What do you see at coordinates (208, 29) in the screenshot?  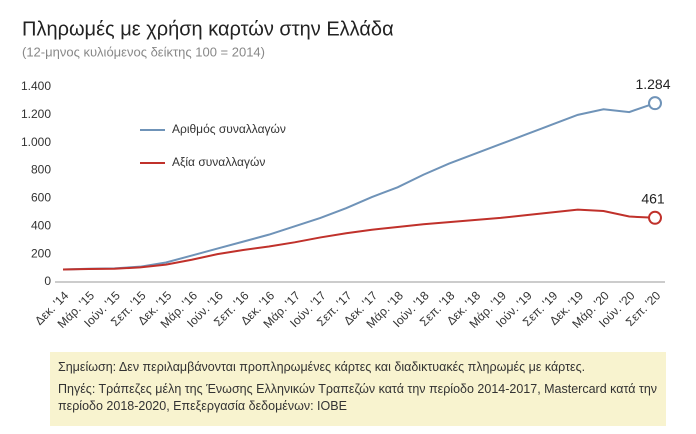 I see `chart-title: Πληρωμές με χρήση καρτών στην Ελλάδα` at bounding box center [208, 29].